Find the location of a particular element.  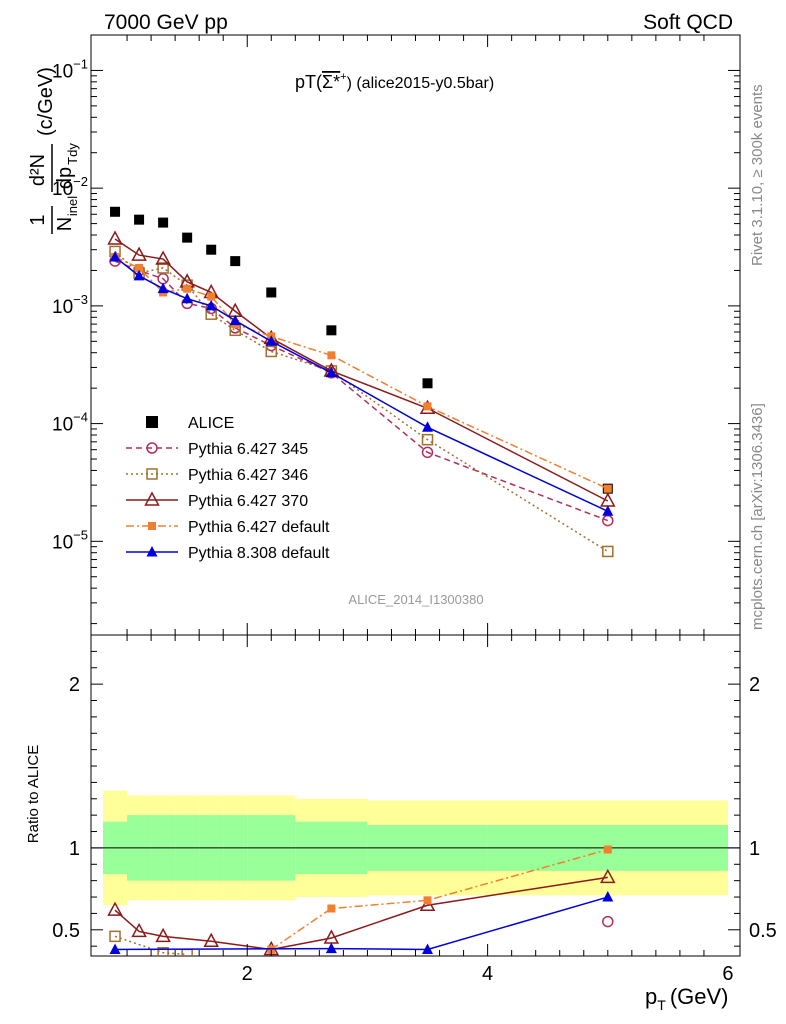

series-pythia-6-427-default is located at coordinates (361, 373).